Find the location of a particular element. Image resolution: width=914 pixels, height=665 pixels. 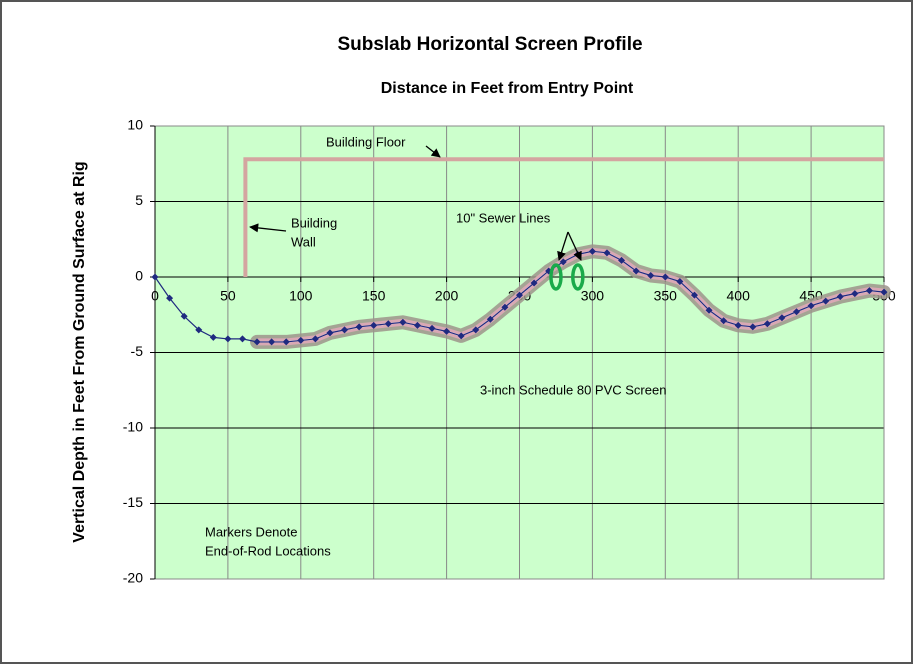

y-tick-label: -5 is located at coordinates (137, 351).